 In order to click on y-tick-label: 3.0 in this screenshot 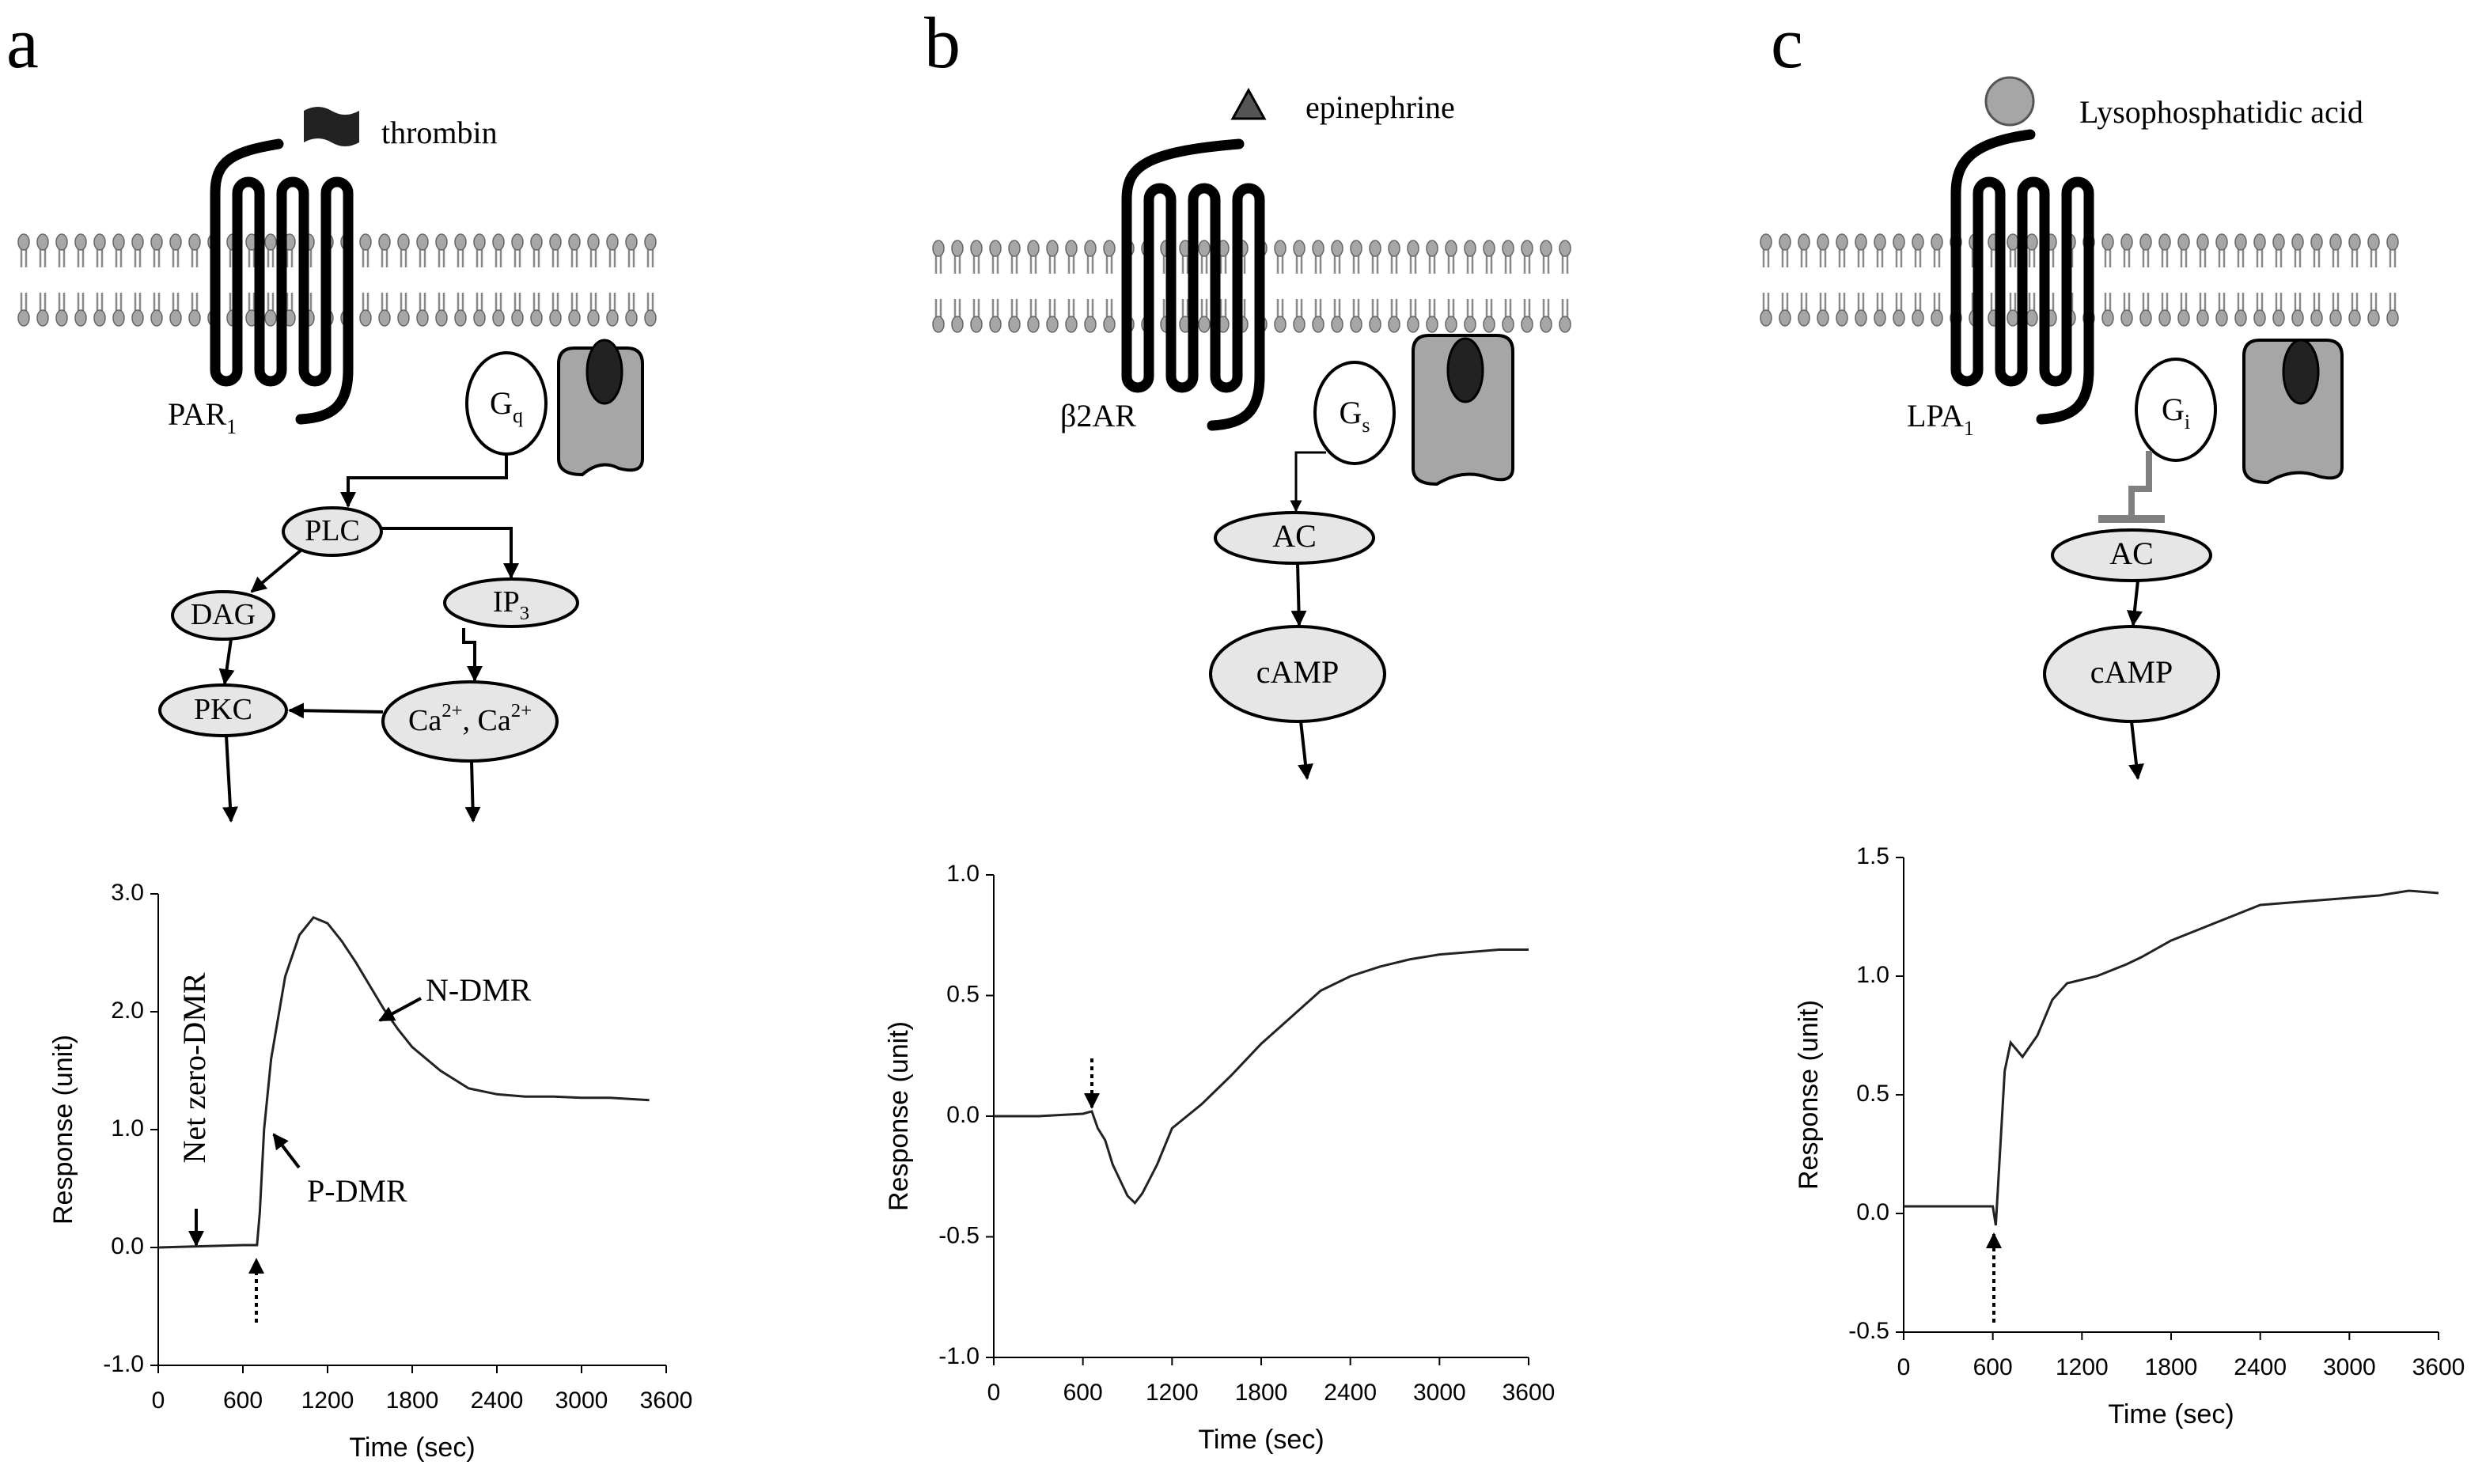, I will do `click(127, 893)`.